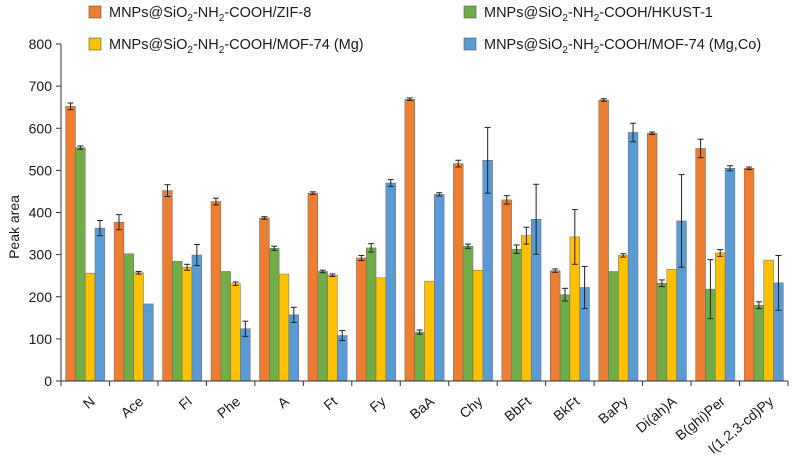  I want to click on legend-label-2: MNPs@SiO2-NH2-COOH/HKUST-1, so click(598, 14).